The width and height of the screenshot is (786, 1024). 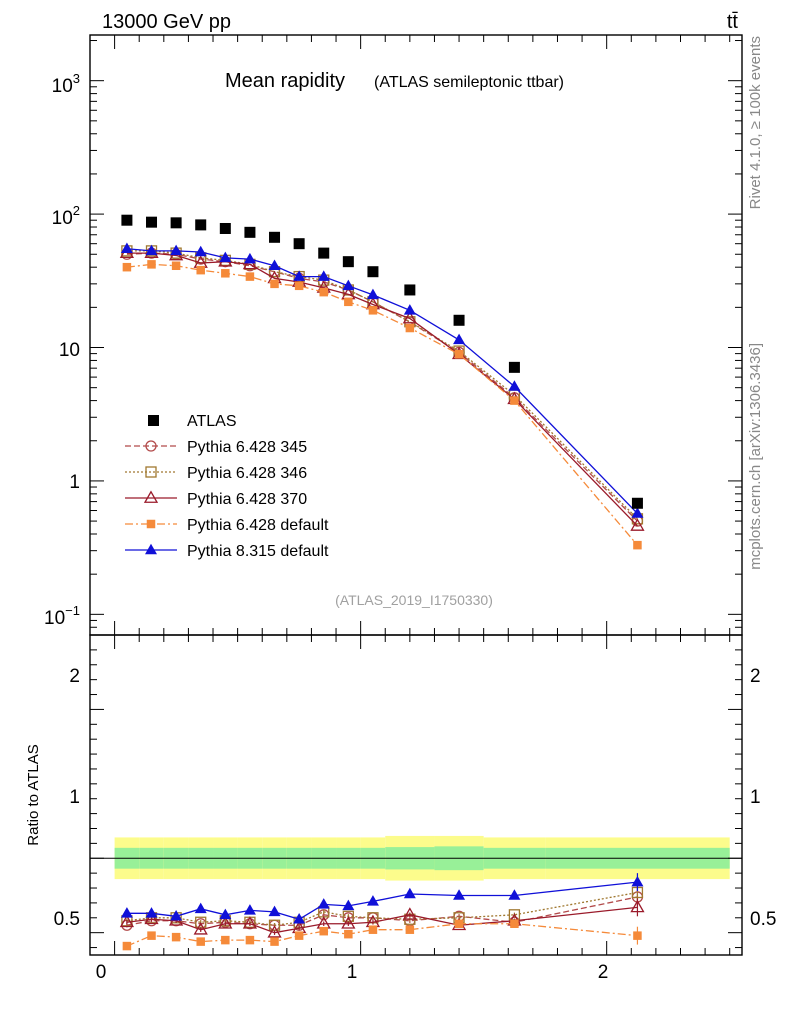 I want to click on ytick-label-10: 10, so click(x=69, y=350).